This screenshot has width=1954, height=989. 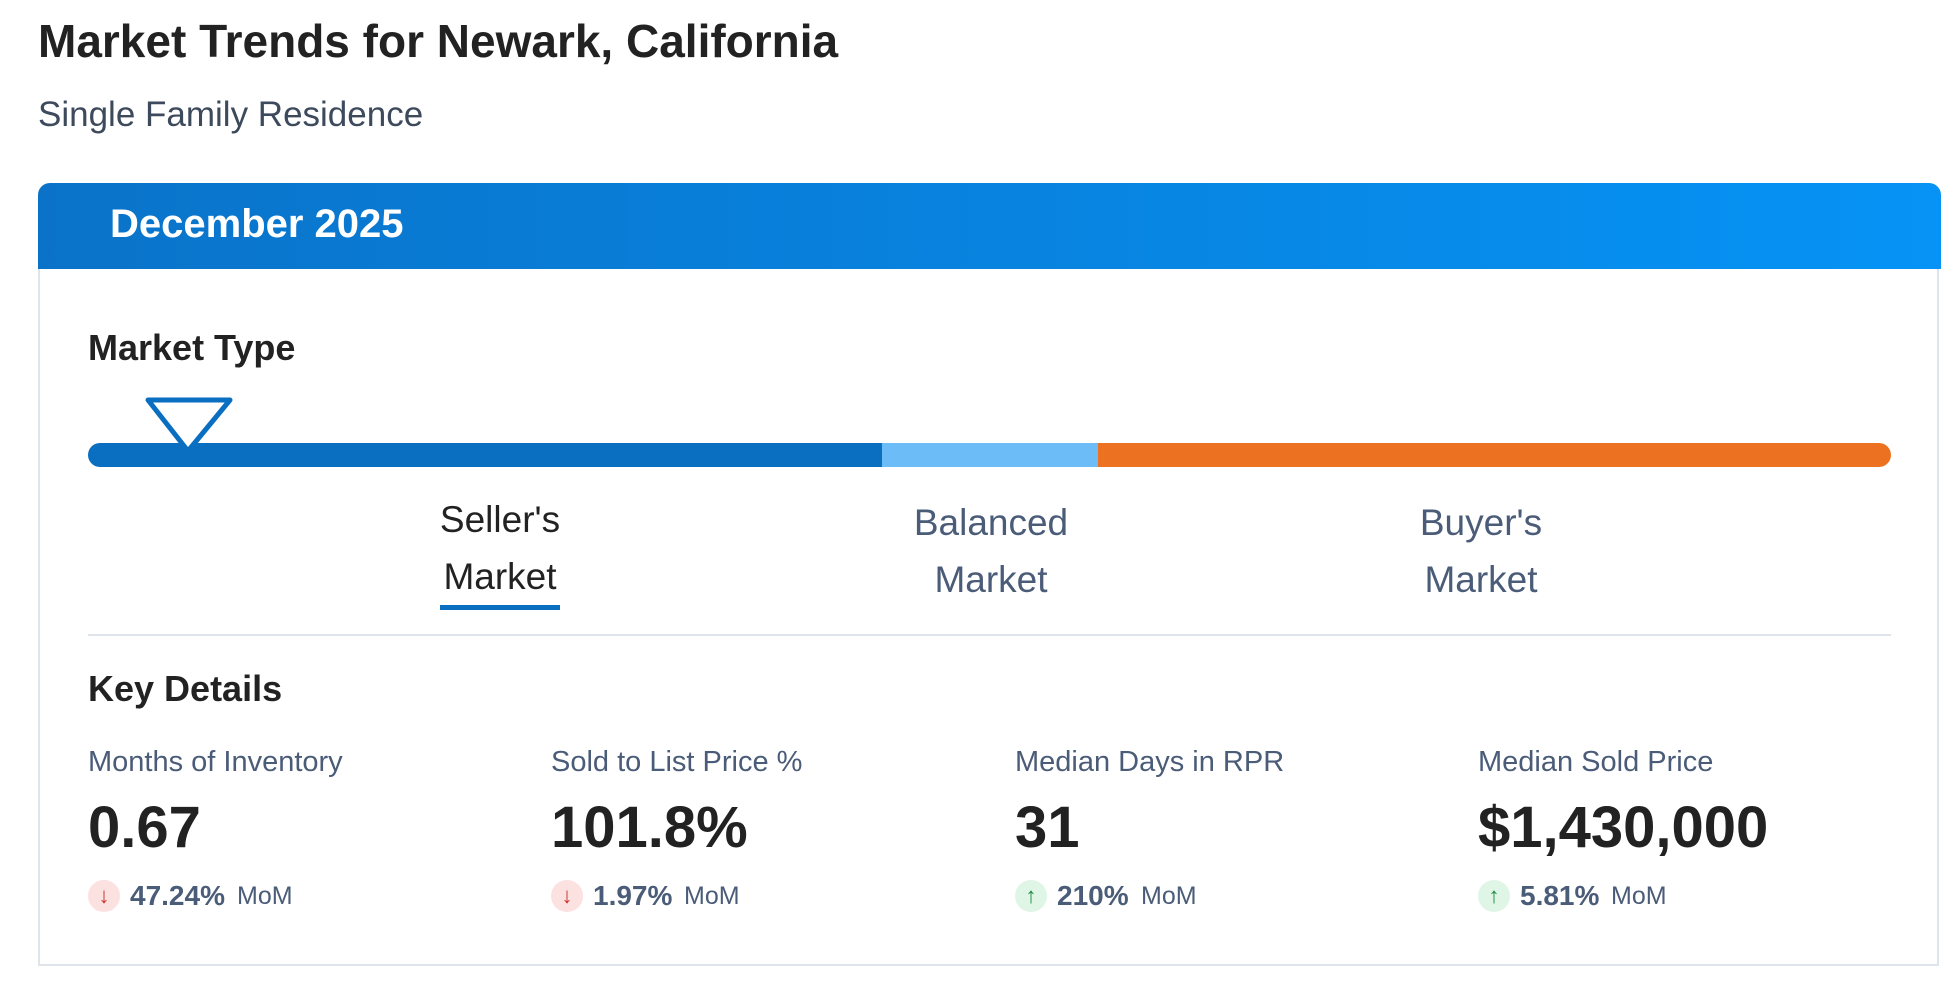 I want to click on marker, so click(x=189, y=425).